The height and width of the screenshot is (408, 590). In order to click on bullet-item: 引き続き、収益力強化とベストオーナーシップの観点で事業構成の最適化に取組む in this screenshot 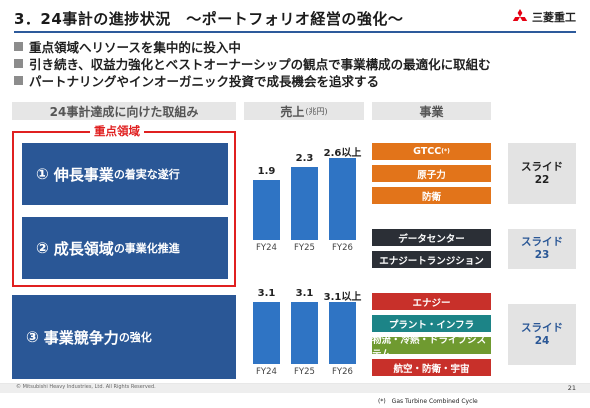, I will do `click(295, 63)`.